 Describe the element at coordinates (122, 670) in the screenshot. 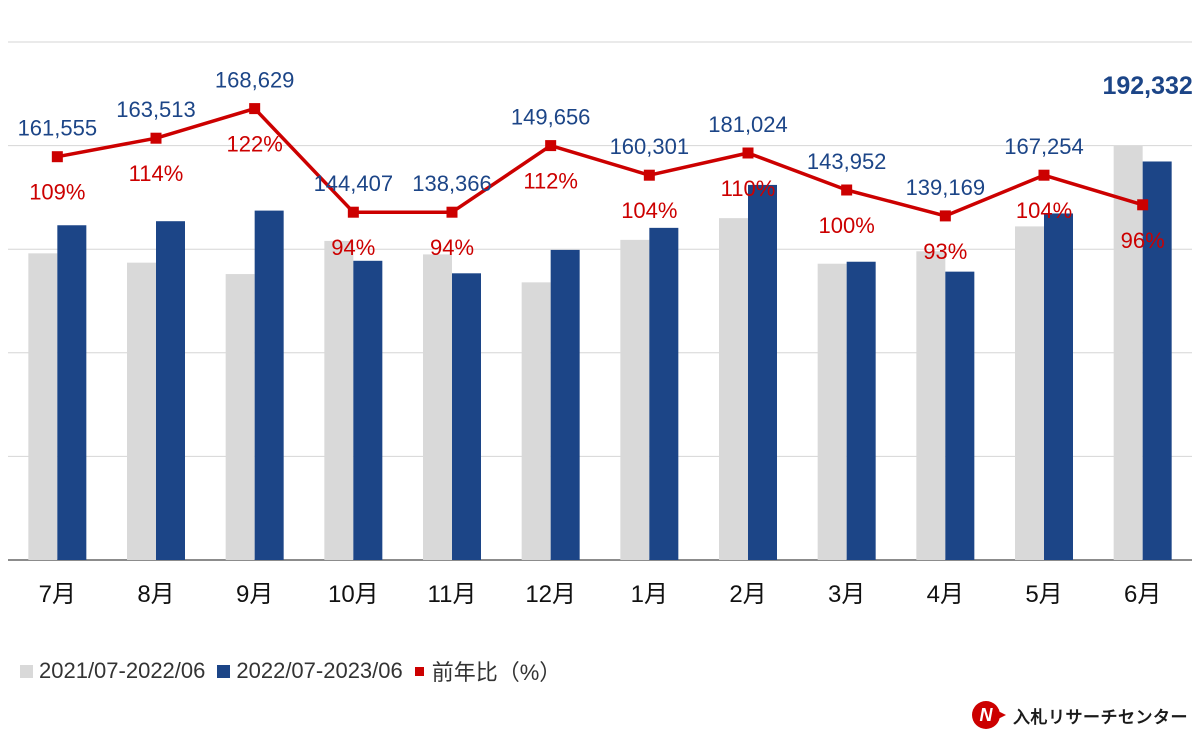

I see `legend-label-2021: 2021/07-2022/06` at that location.